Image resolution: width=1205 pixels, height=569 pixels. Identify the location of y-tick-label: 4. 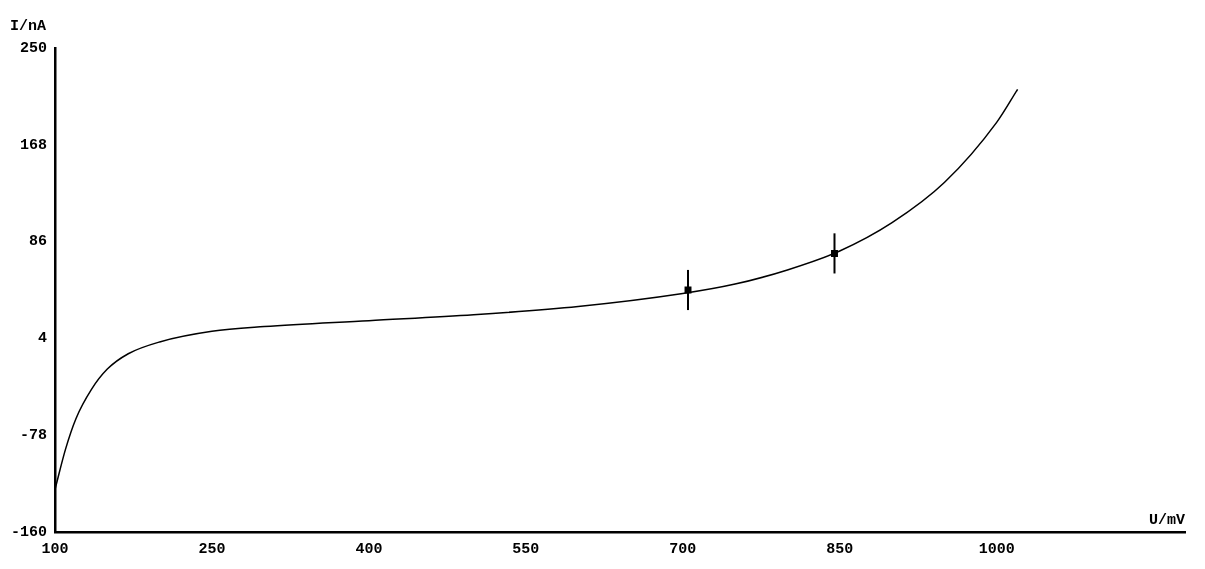
(42, 339).